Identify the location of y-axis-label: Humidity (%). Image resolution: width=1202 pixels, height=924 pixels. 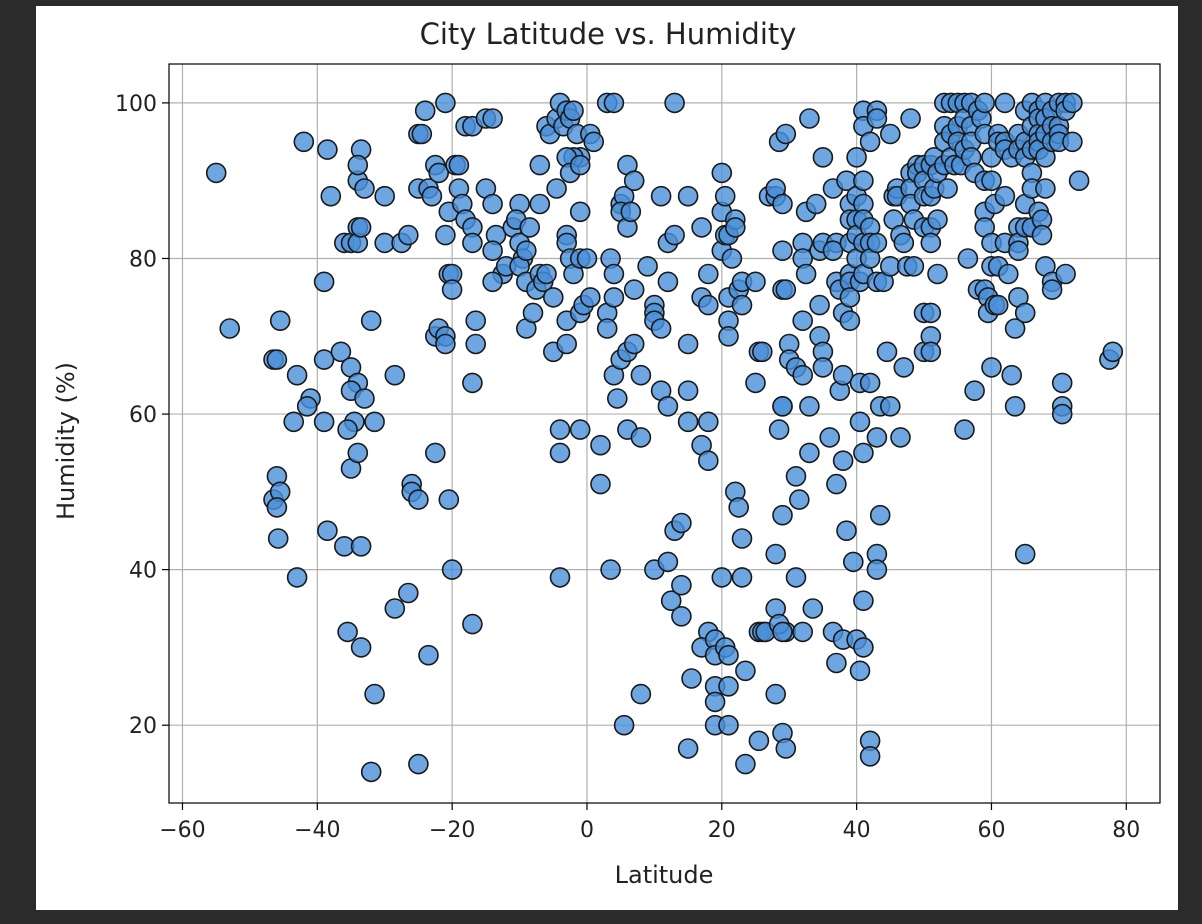
(66, 441).